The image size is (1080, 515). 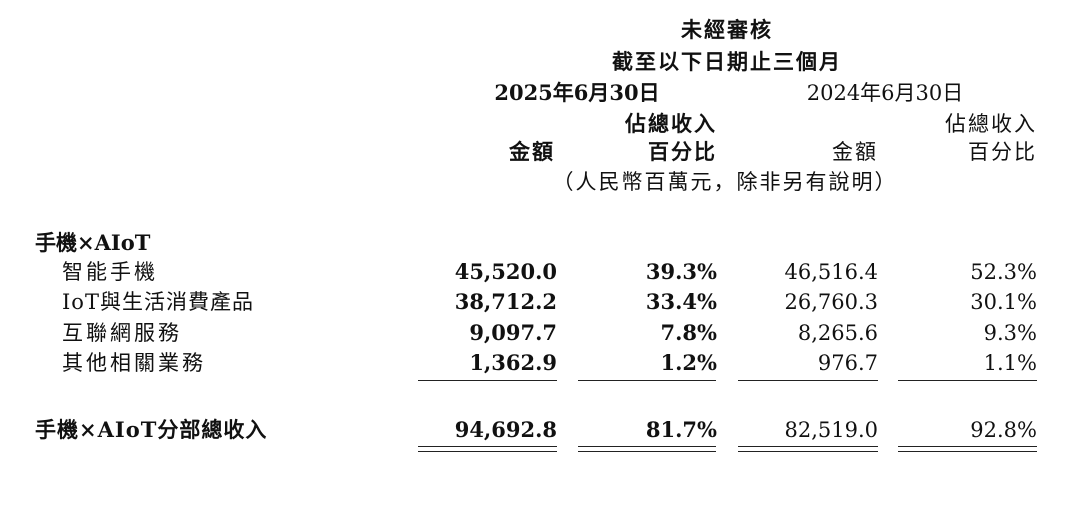 I want to click on cell: 7.8%, so click(x=689, y=332).